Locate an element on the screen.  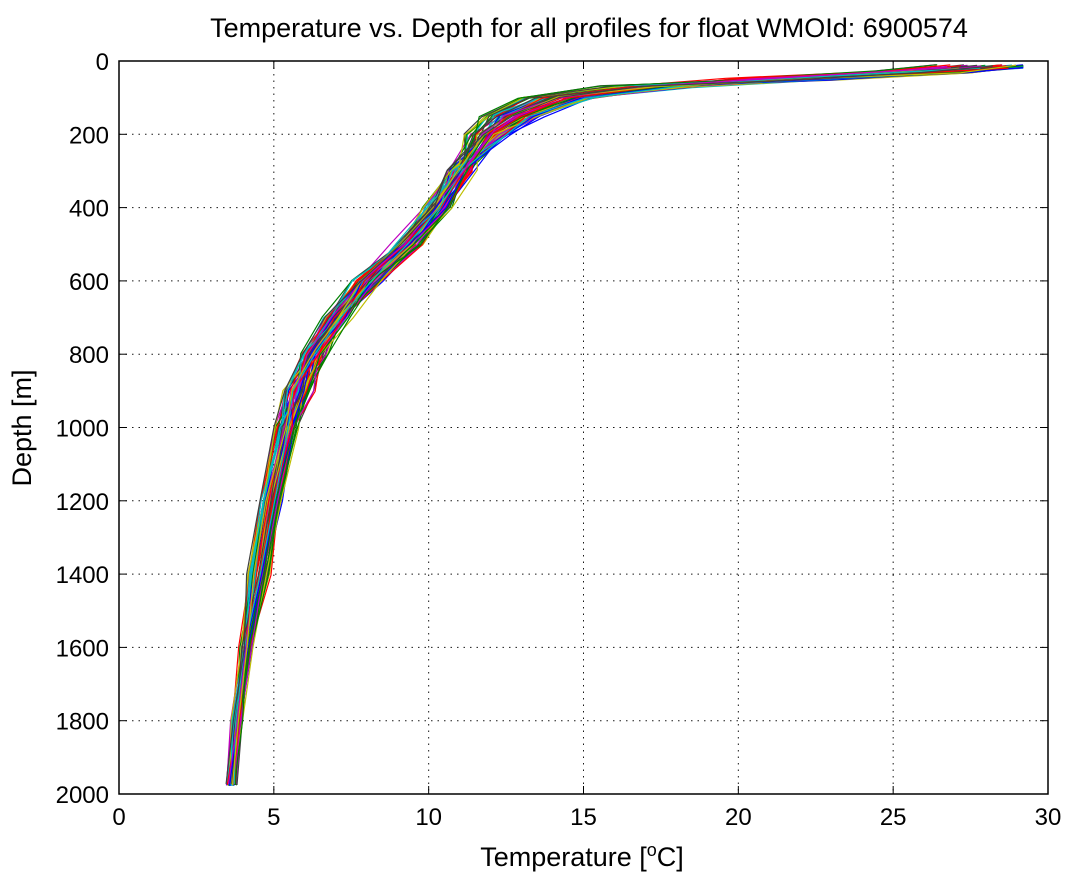
y-tick-label: 1800 is located at coordinates (82, 722).